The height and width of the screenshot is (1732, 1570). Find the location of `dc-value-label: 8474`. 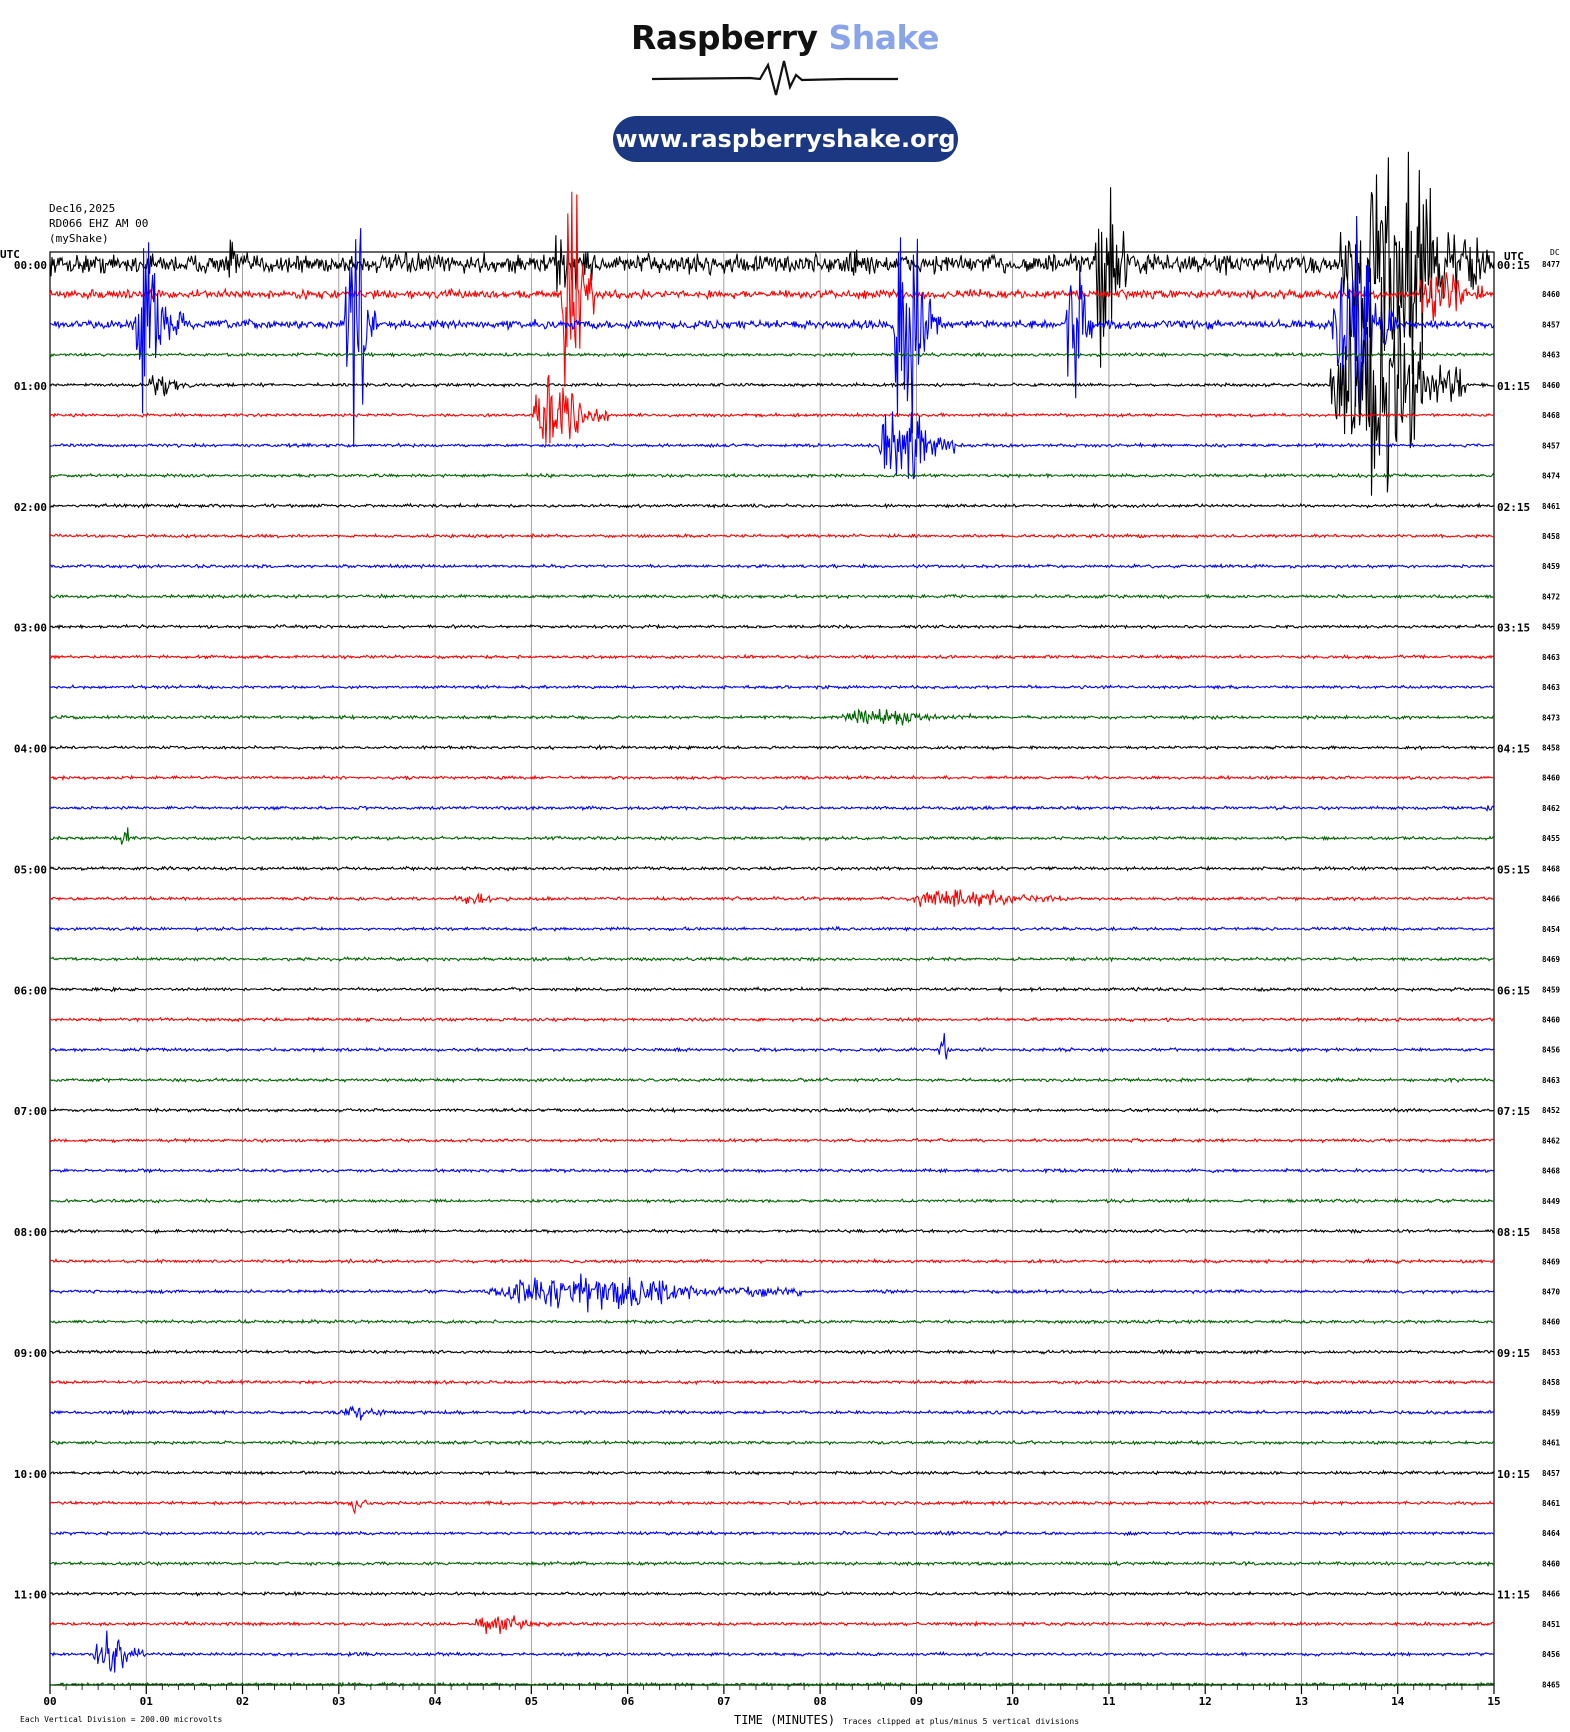

dc-value-label: 8474 is located at coordinates (1551, 476).